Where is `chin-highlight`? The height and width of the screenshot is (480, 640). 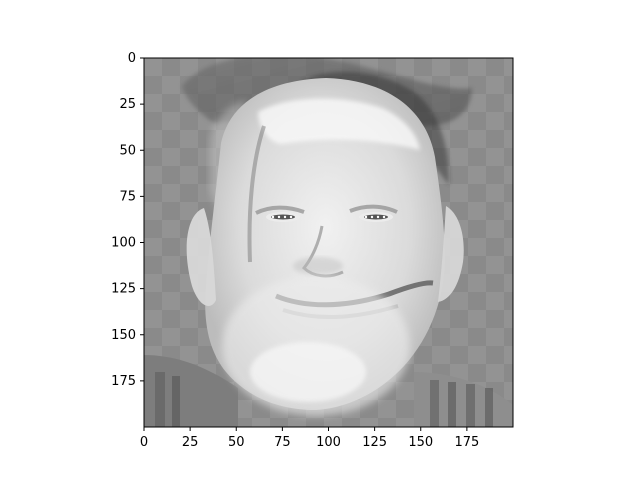 chin-highlight is located at coordinates (308, 372).